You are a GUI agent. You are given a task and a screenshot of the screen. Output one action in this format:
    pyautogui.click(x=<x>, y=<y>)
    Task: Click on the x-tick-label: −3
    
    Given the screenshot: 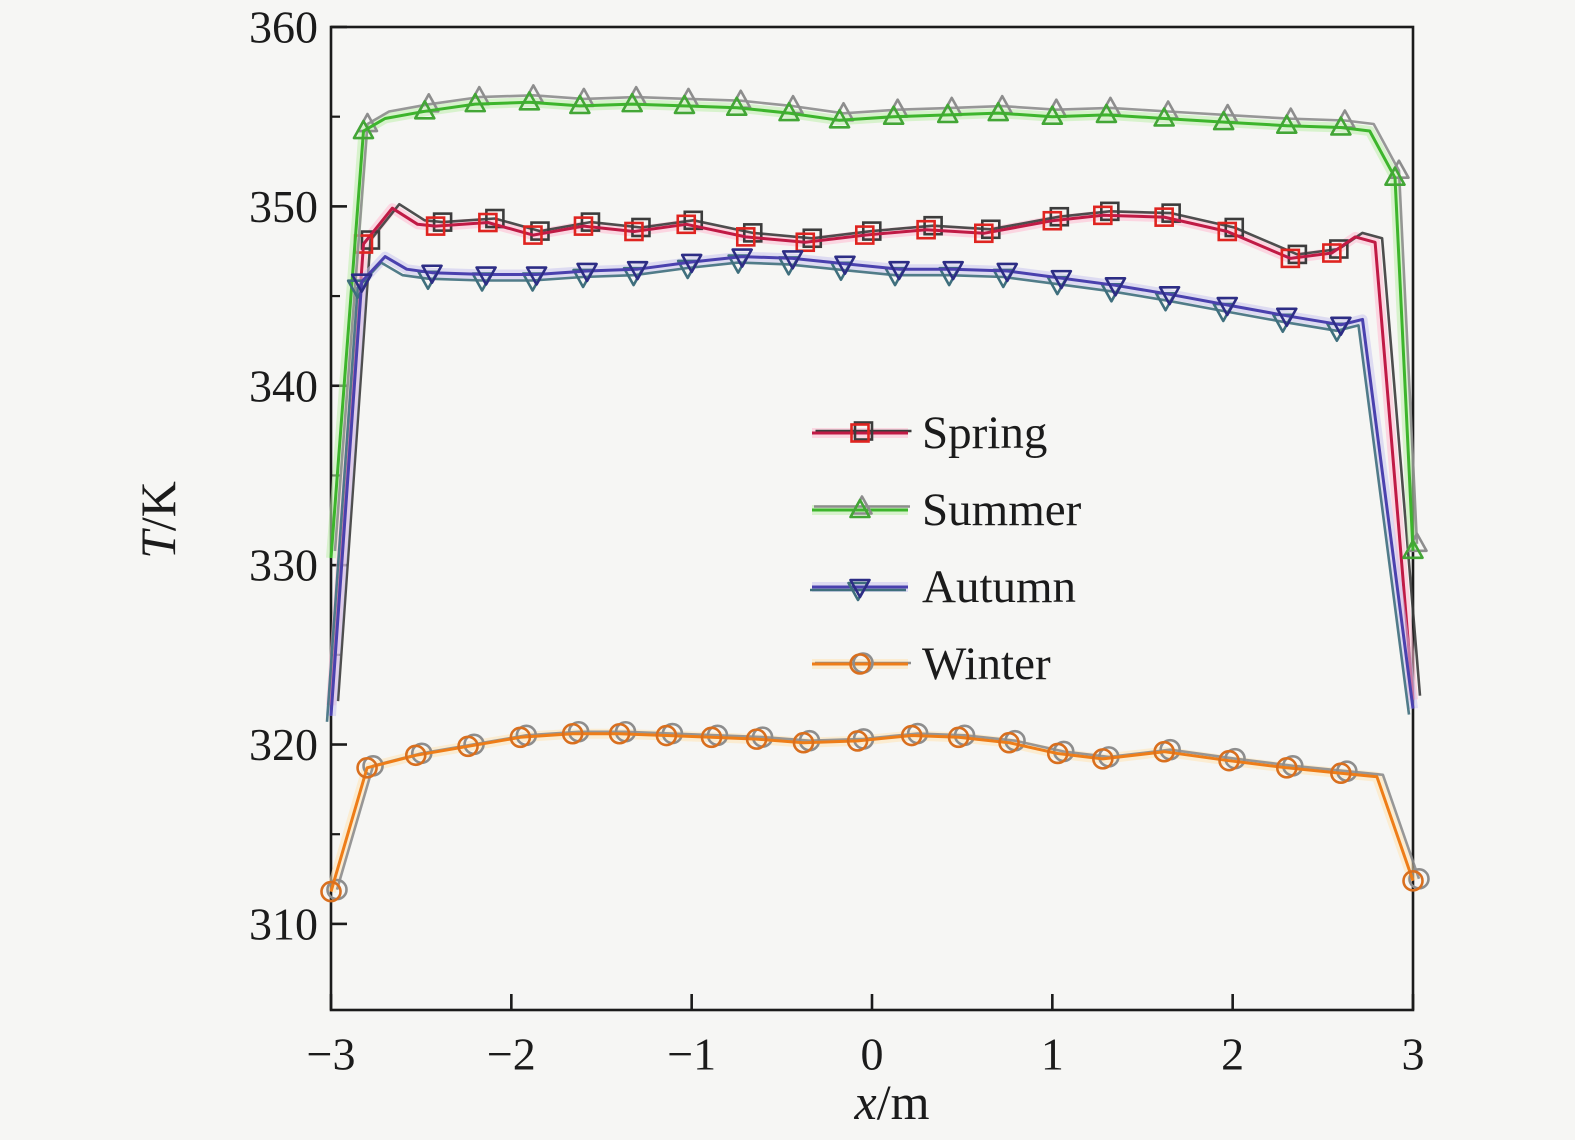 What is the action you would take?
    pyautogui.click(x=331, y=1054)
    